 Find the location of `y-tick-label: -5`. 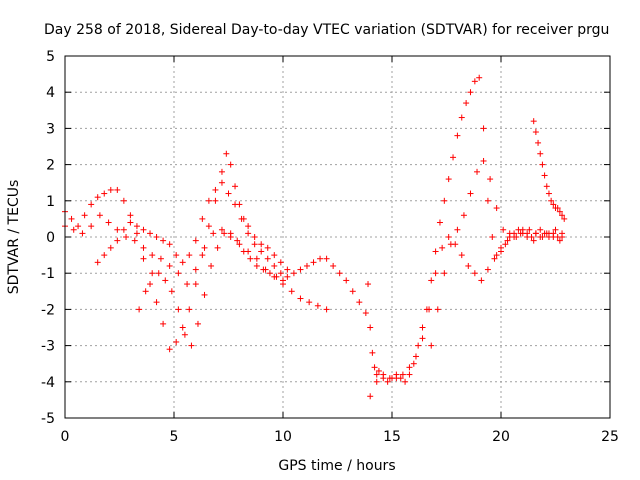

y-tick-label: -5 is located at coordinates (48, 419).